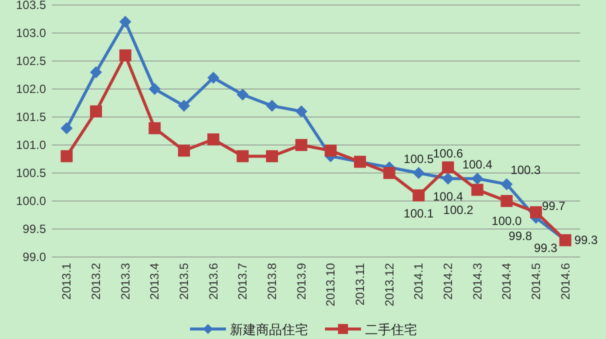 Image resolution: width=606 pixels, height=339 pixels. Describe the element at coordinates (31, 6) in the screenshot. I see `y-tick-label: 103.5` at that location.